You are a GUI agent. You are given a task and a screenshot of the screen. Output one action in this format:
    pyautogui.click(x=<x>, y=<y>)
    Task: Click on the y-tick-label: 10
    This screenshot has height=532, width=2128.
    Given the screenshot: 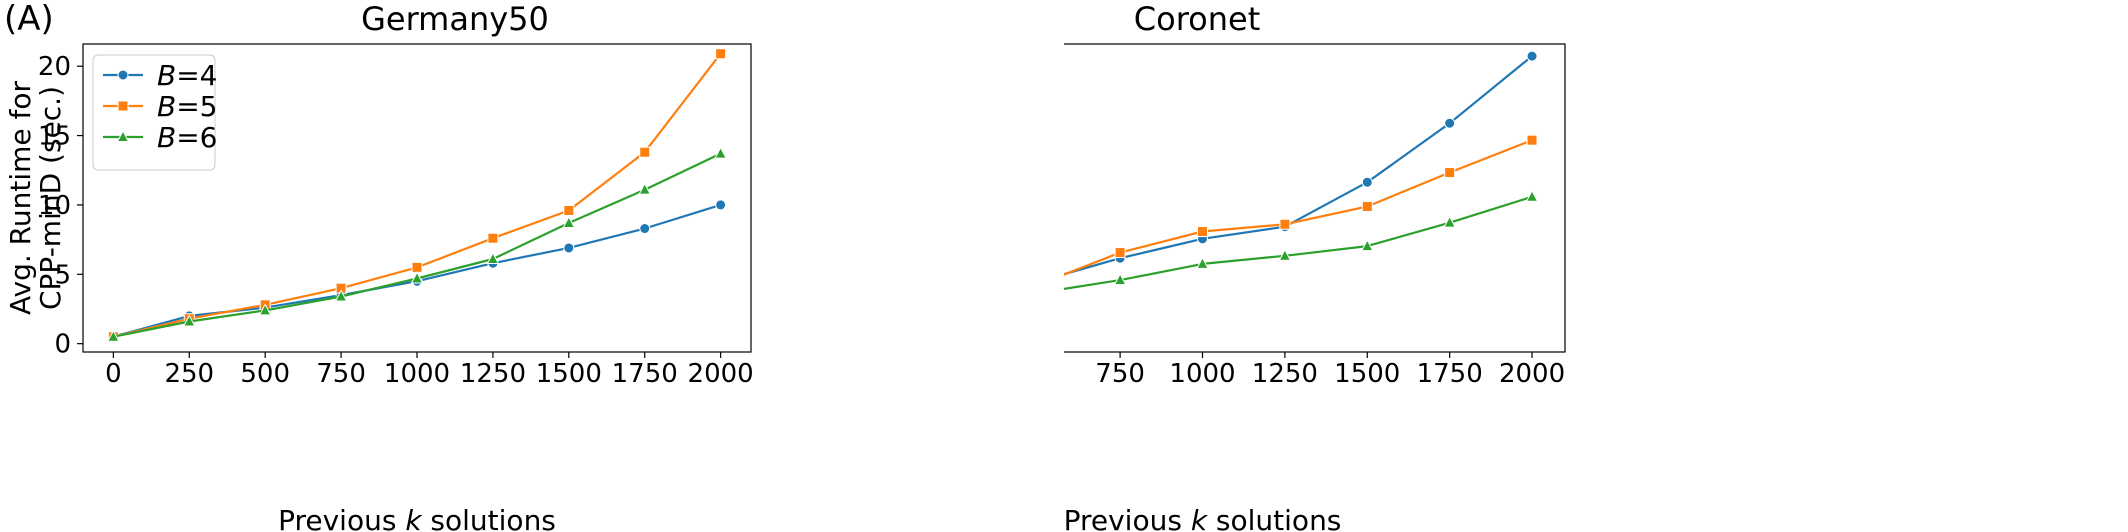 What is the action you would take?
    pyautogui.click(x=54, y=206)
    